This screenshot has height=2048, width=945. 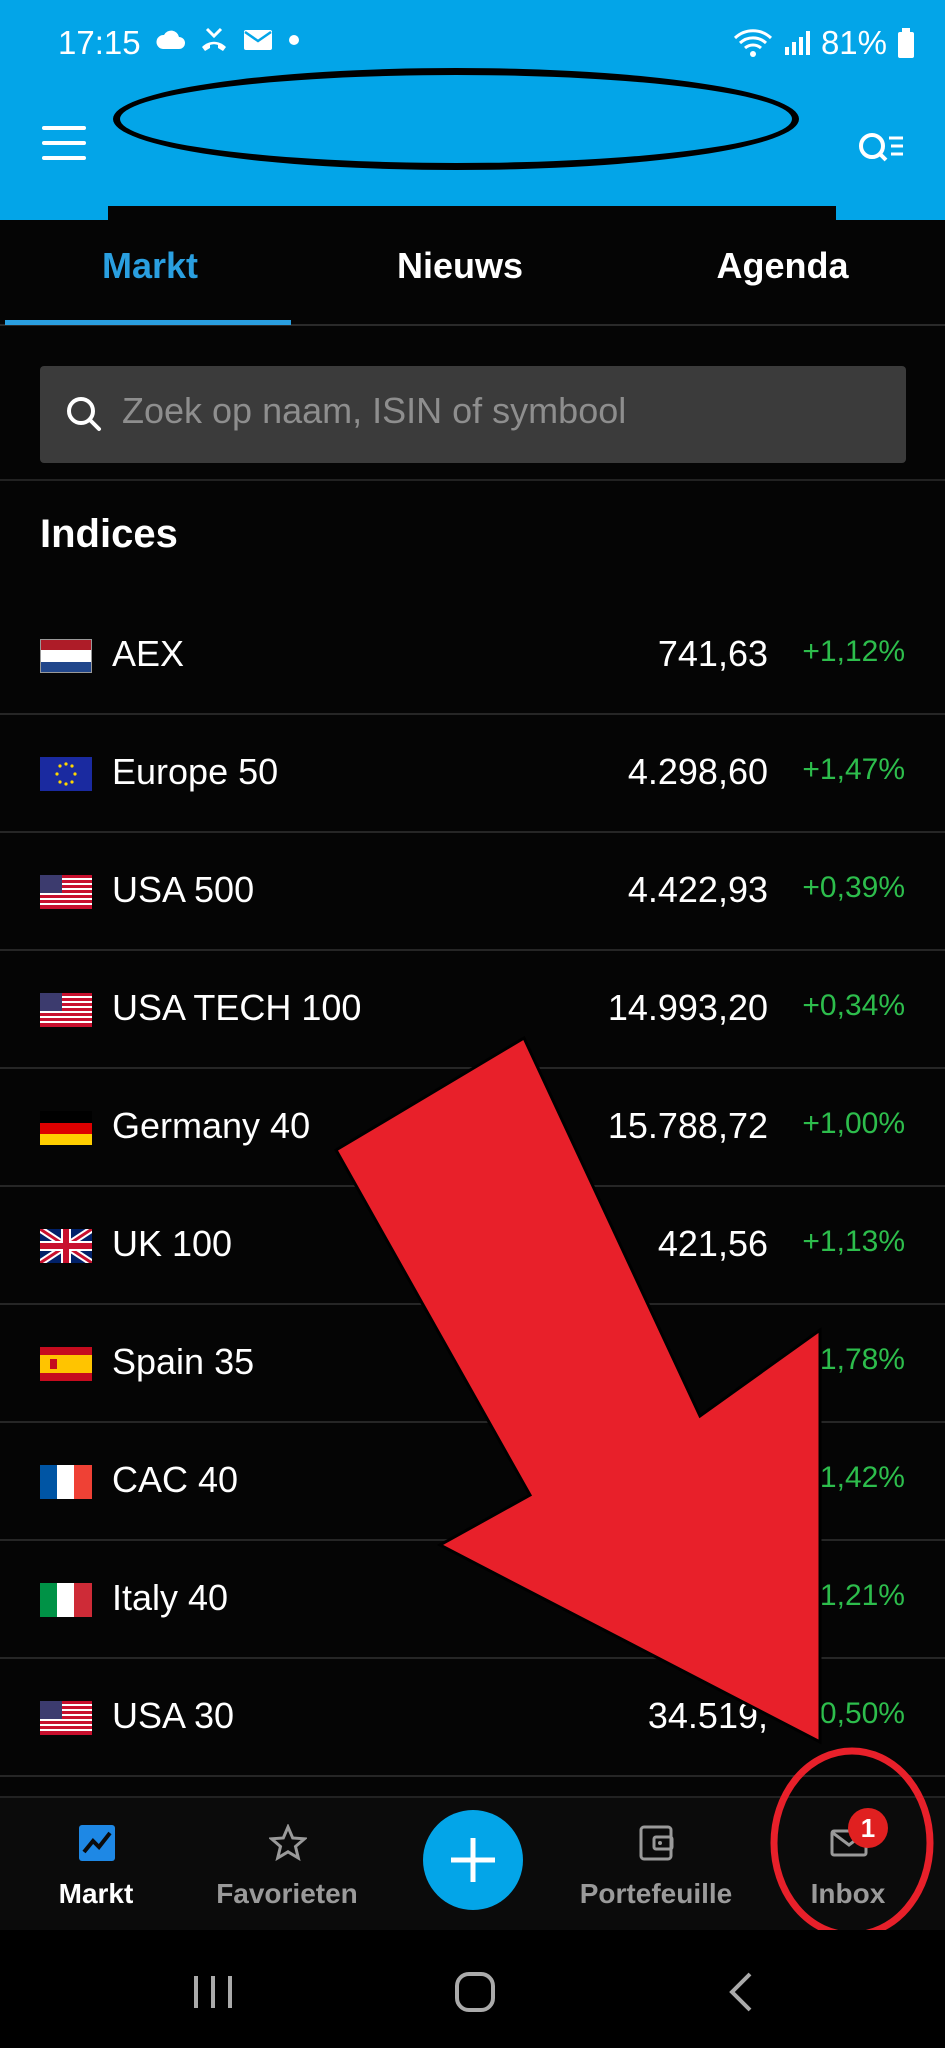 I want to click on tab-bar: Markt Nieuws Agenda, so click(x=472, y=273).